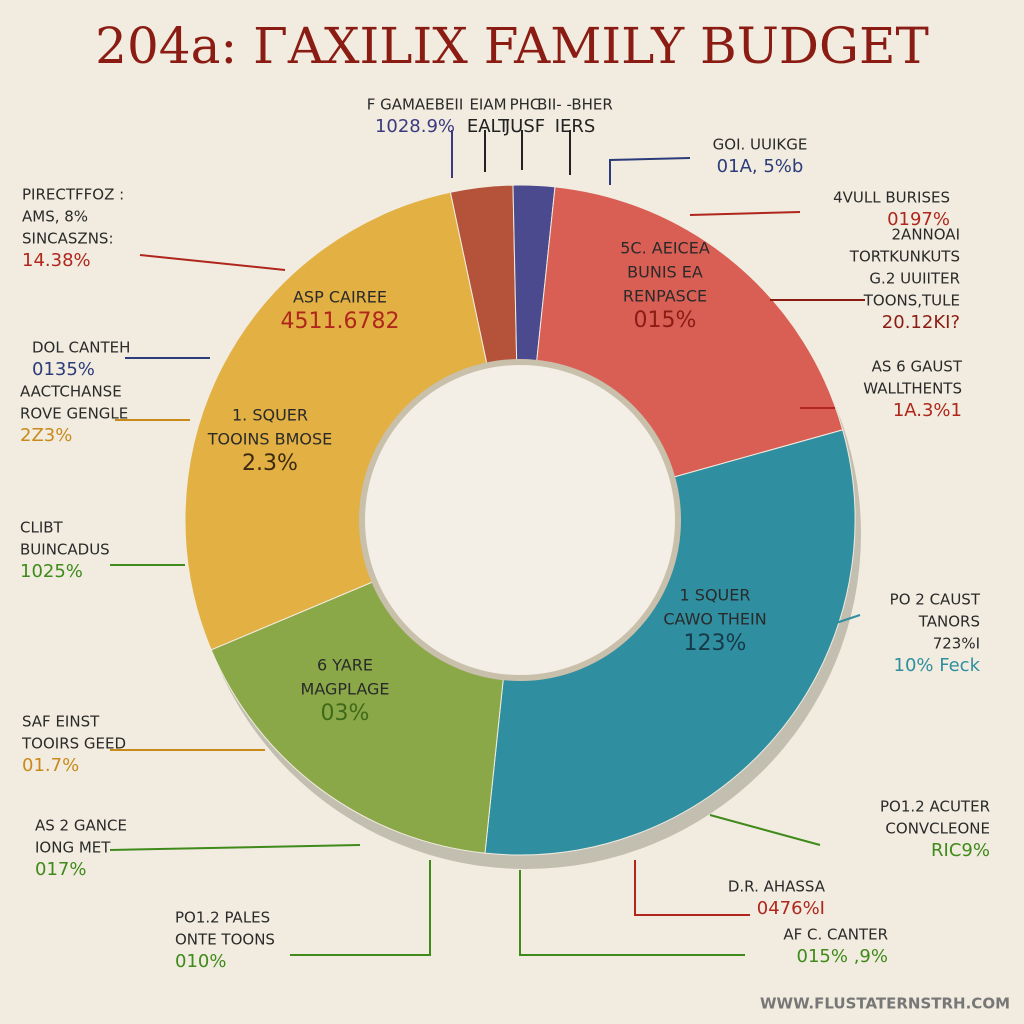 The width and height of the screenshot is (1024, 1024). I want to click on annotation: TOONS,TULE, so click(911, 301).